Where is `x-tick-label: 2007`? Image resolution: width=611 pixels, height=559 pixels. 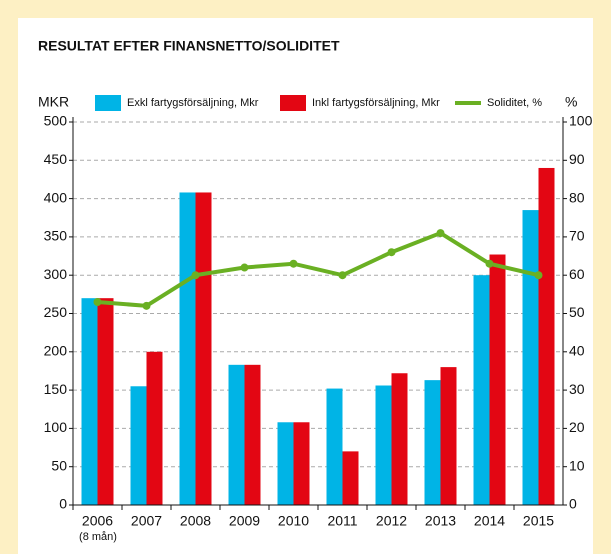 x-tick-label: 2007 is located at coordinates (146, 521).